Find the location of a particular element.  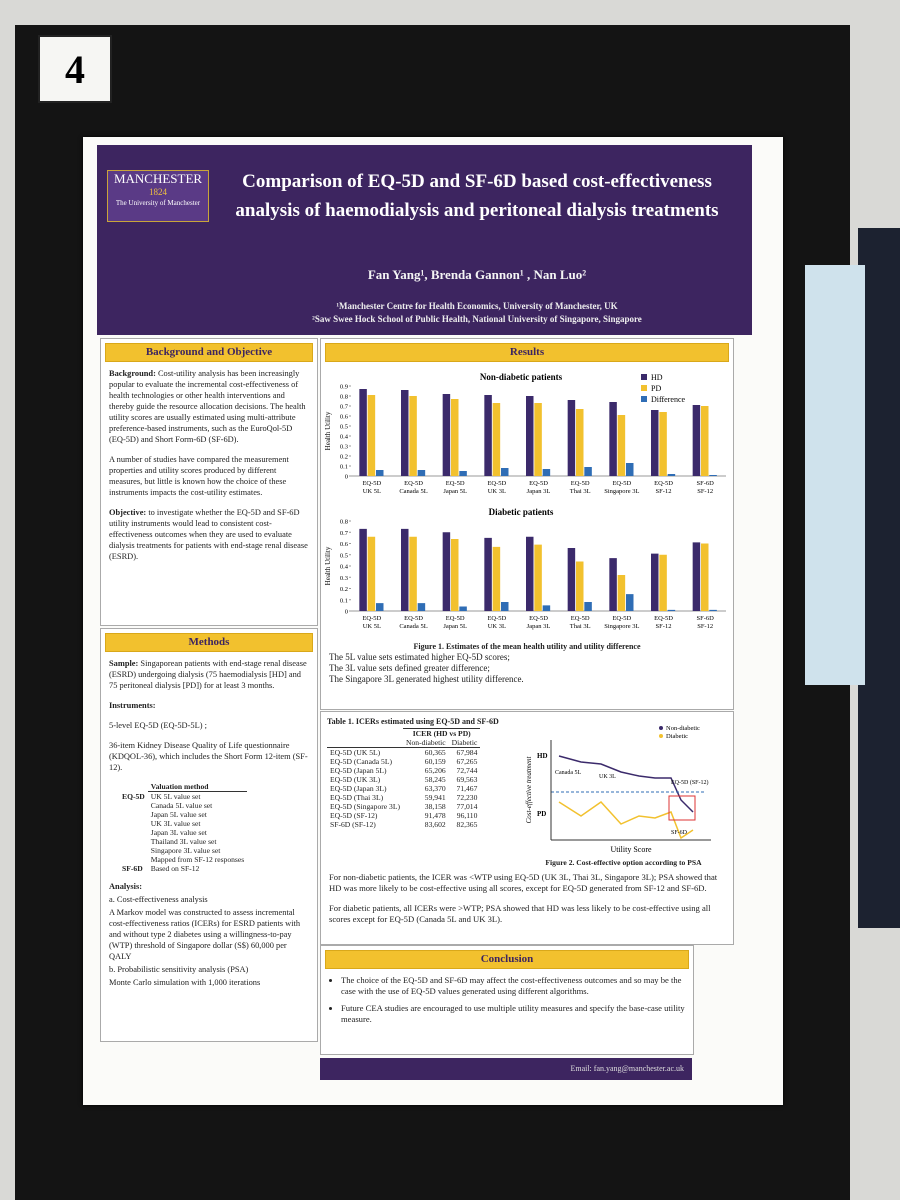

cell: Thailand 3L value set is located at coordinates (183, 841).